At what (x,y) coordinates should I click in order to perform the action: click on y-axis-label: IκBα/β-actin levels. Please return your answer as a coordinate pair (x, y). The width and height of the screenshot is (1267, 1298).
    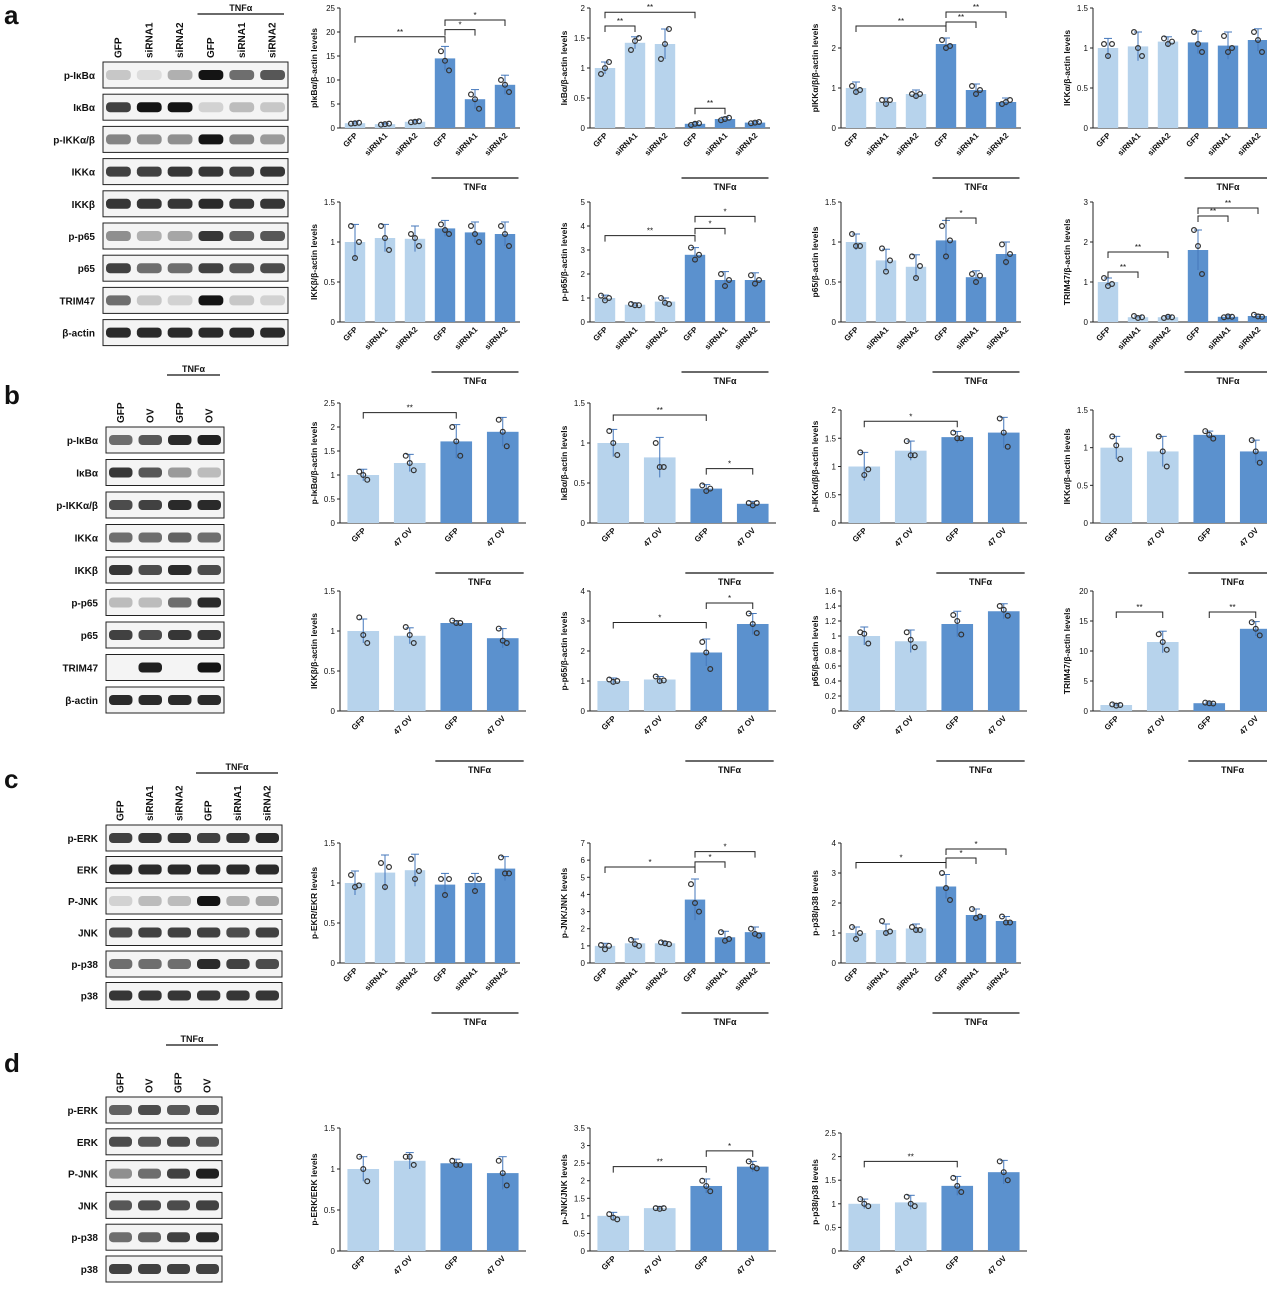
    Looking at the image, I should click on (564, 67).